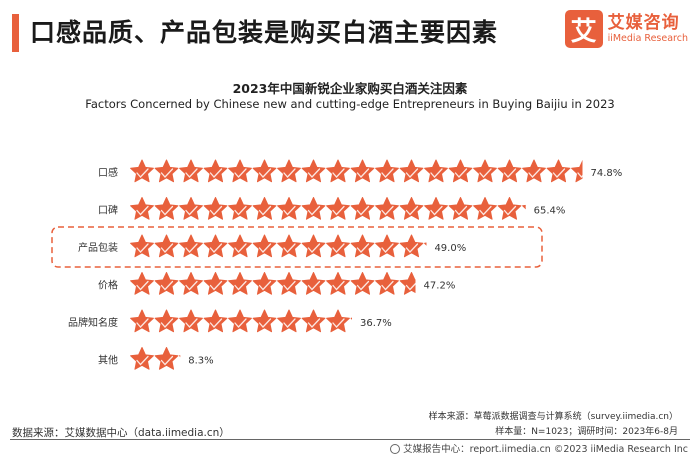  Describe the element at coordinates (350, 88) in the screenshot. I see `chart-title: 2023年中国新锐企业家购买白酒关注因素` at that location.